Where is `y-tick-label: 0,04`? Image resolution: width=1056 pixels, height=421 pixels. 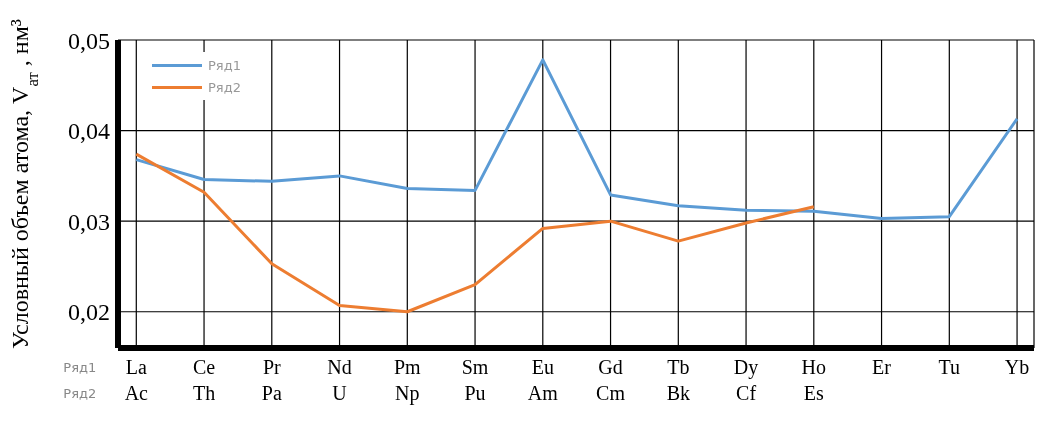 y-tick-label: 0,04 is located at coordinates (89, 131).